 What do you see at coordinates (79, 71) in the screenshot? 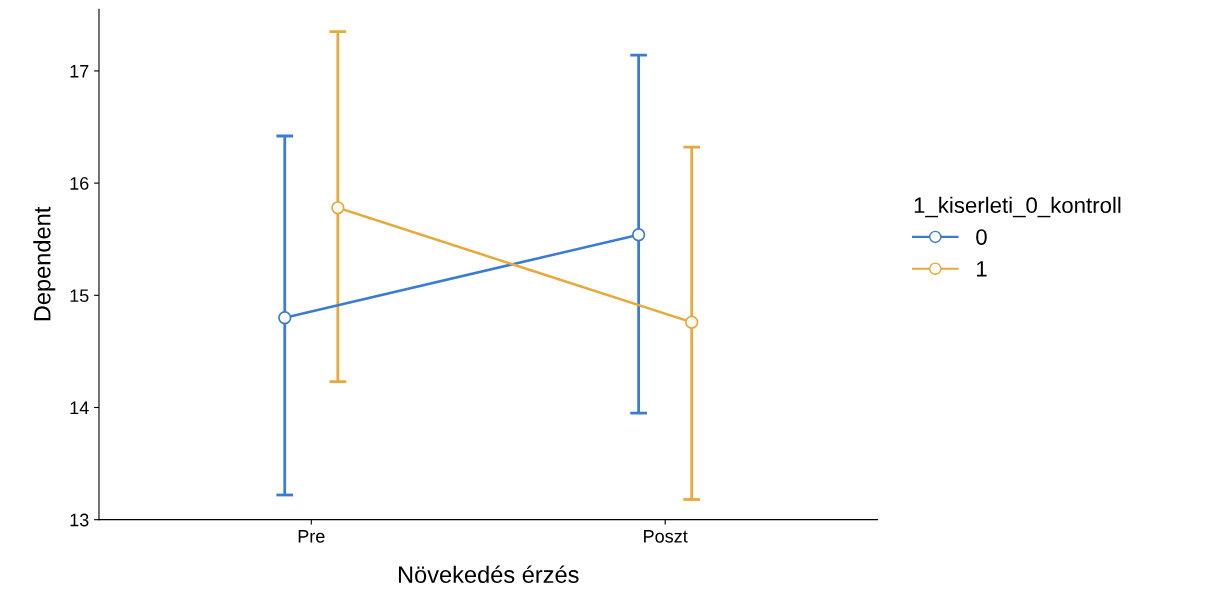
I see `y-tick-label: 17` at bounding box center [79, 71].